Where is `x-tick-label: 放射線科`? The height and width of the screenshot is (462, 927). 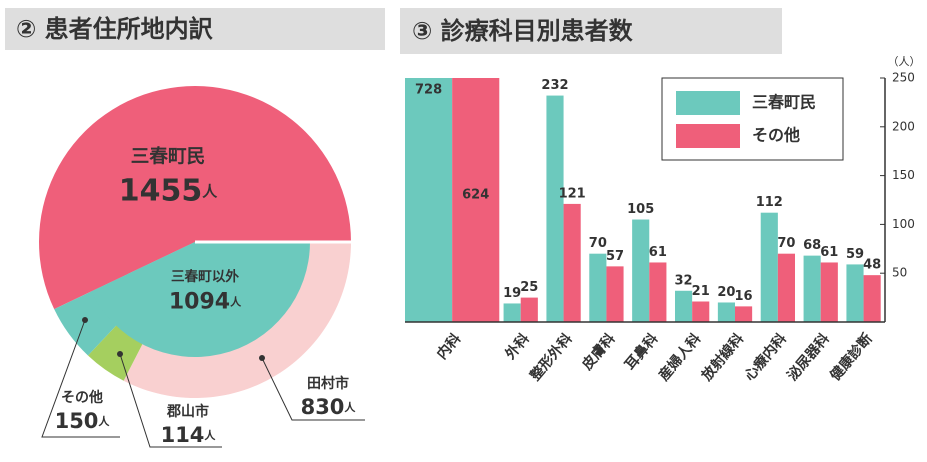
x-tick-label: 放射線科 is located at coordinates (722, 357).